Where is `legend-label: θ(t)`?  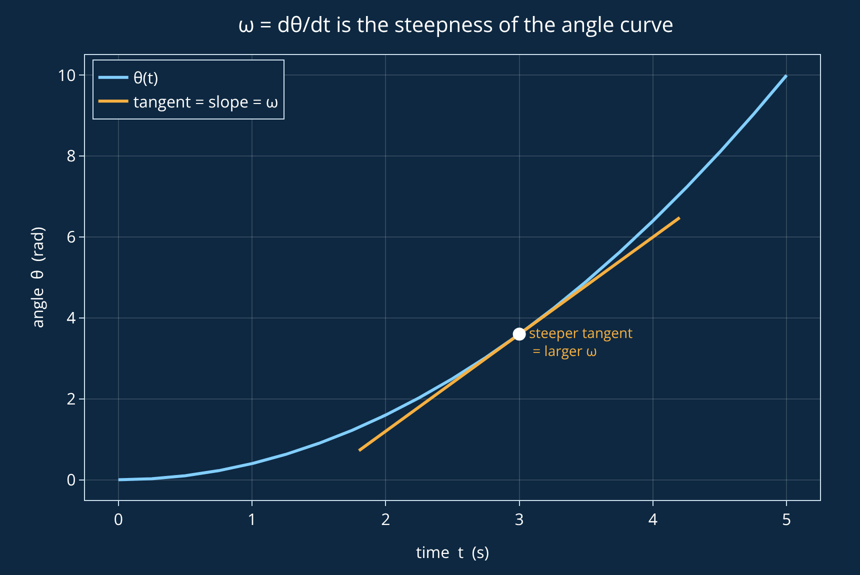
legend-label: θ(t) is located at coordinates (145, 77).